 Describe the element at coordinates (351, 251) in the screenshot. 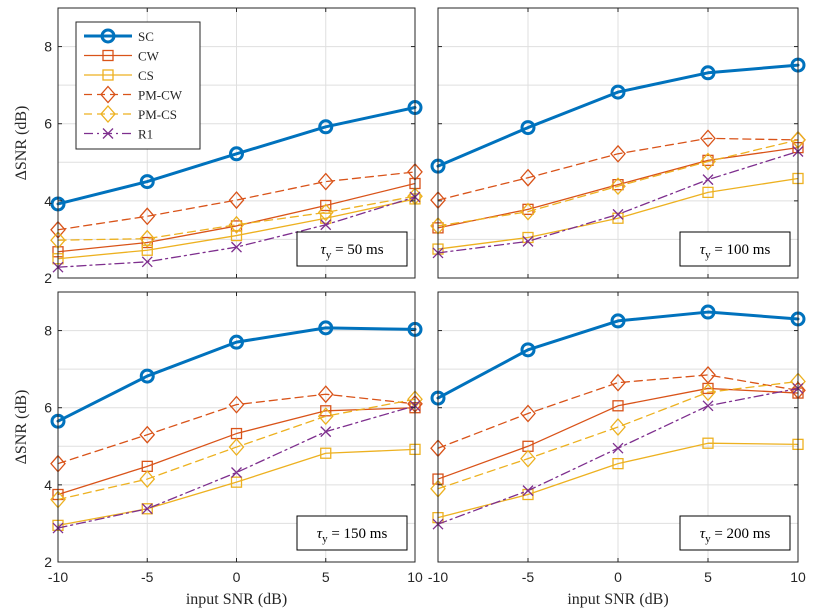

I see `annotation-text: τy = 50 ms` at that location.